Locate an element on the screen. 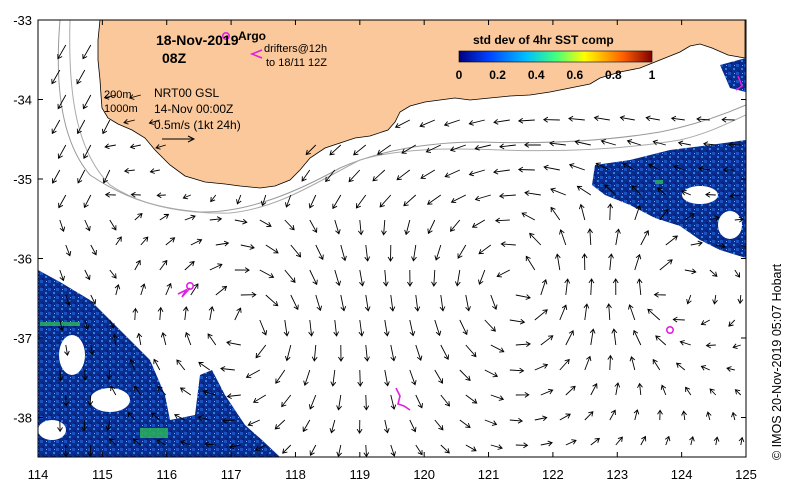 The width and height of the screenshot is (790, 492). velocity-scale-arrow is located at coordinates (179, 139).